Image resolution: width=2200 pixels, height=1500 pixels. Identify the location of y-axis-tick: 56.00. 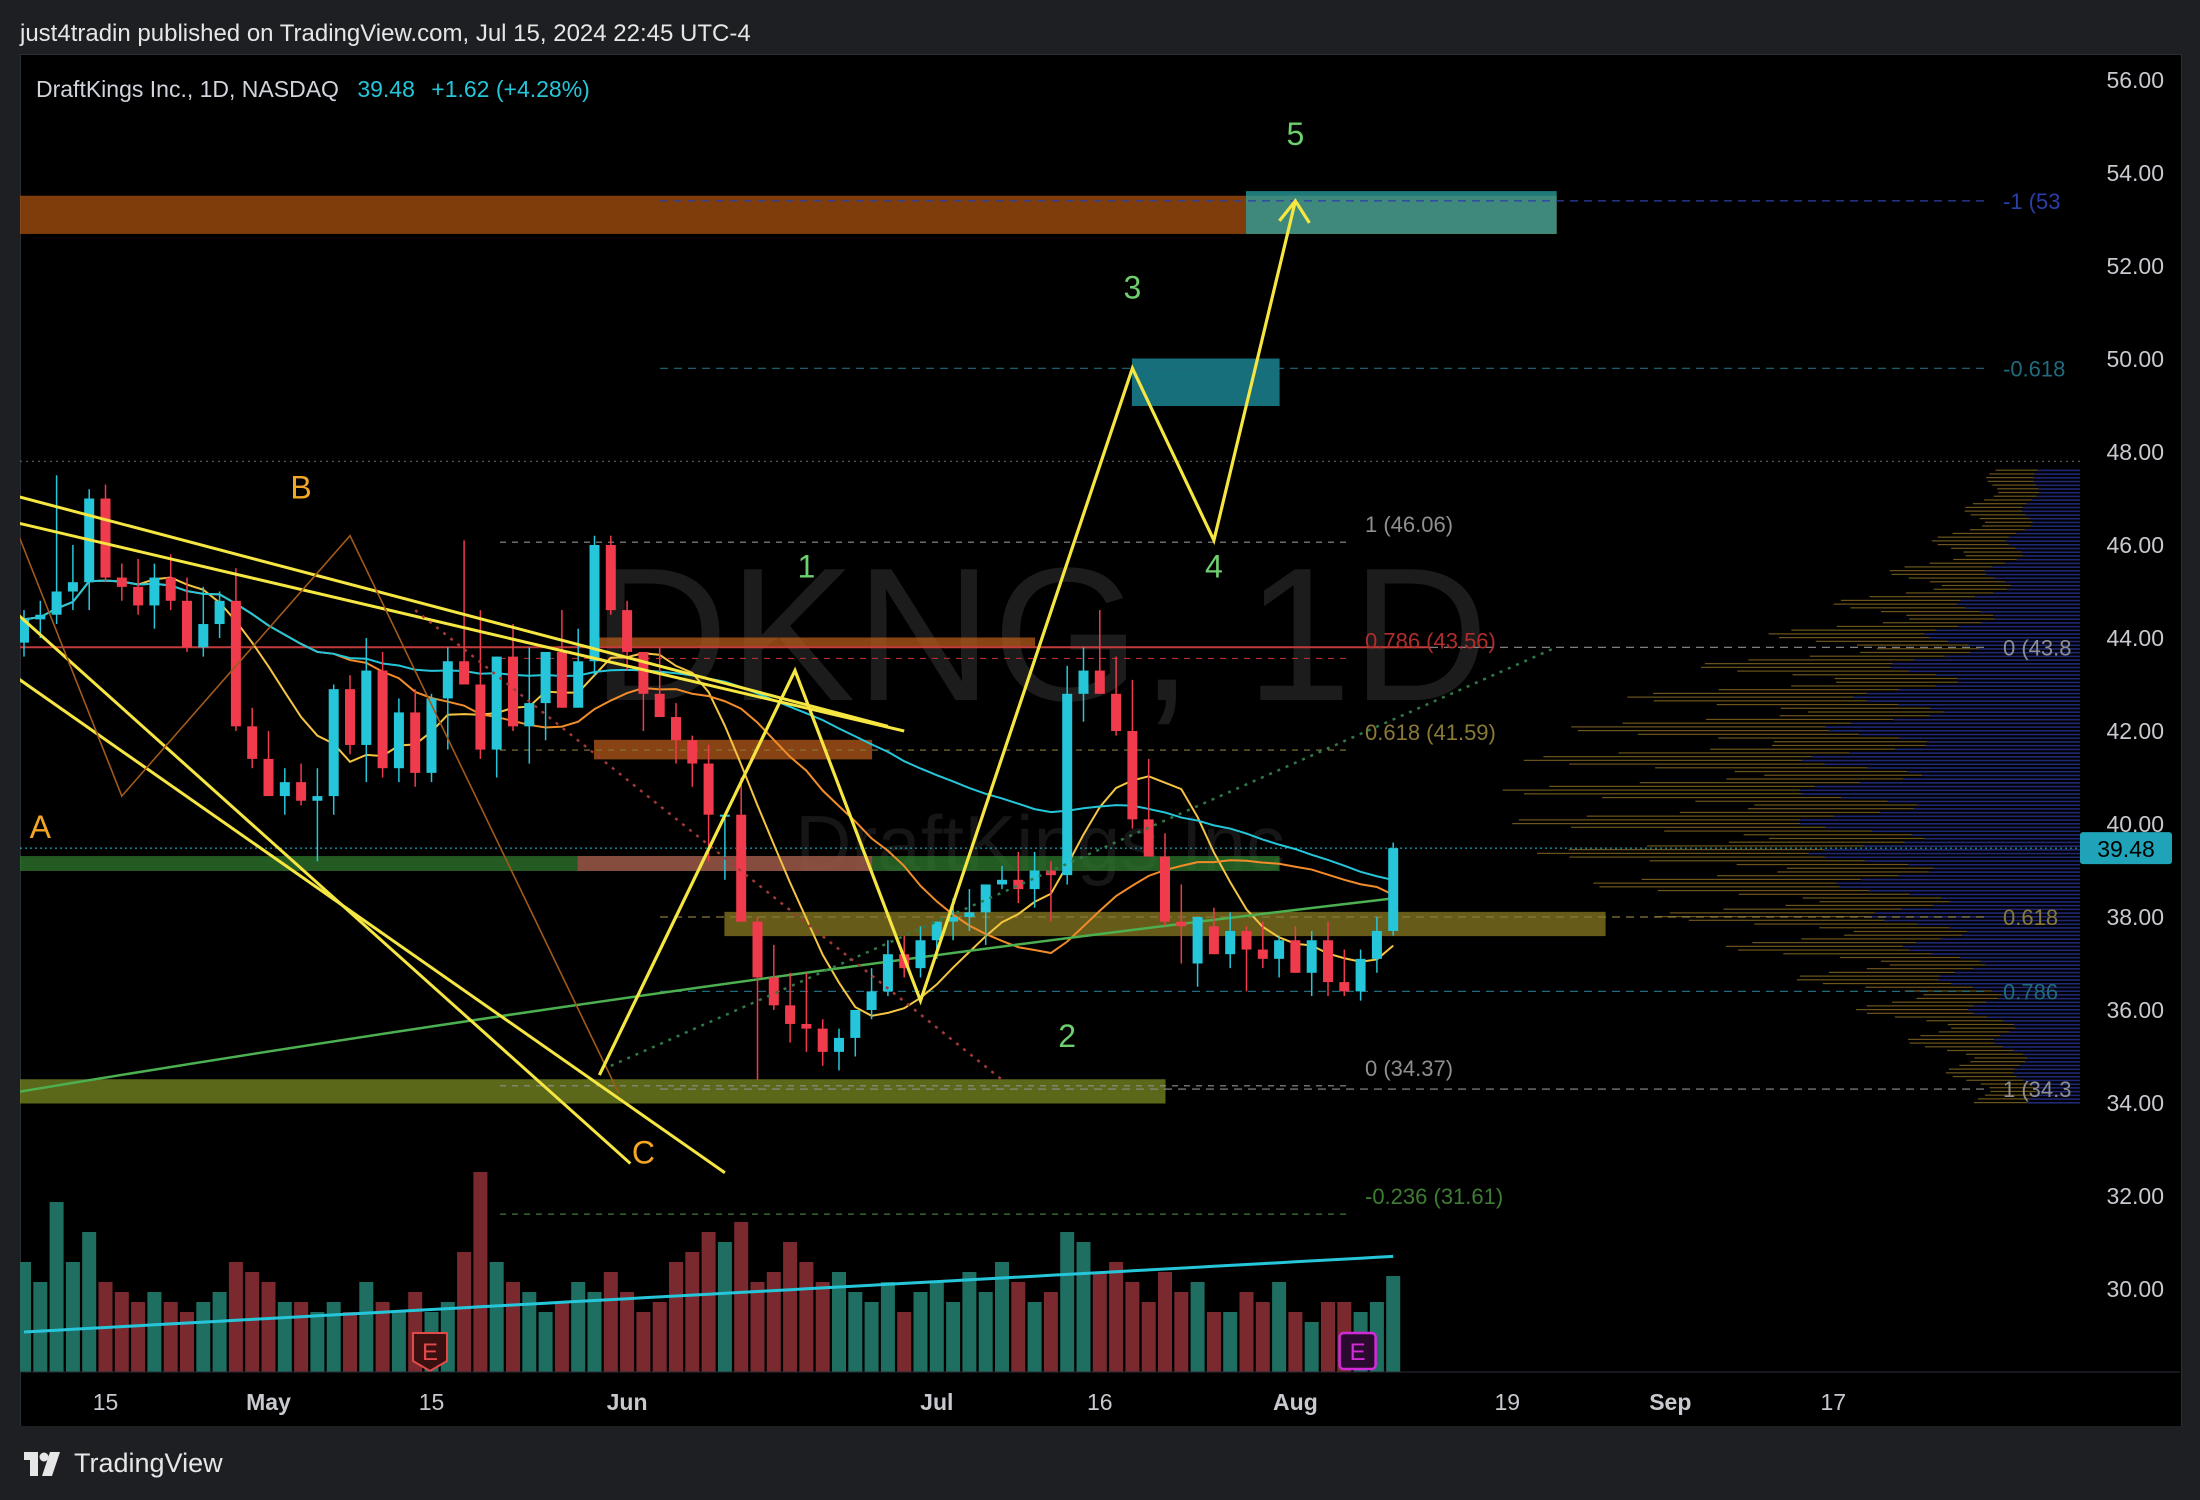
(2135, 80).